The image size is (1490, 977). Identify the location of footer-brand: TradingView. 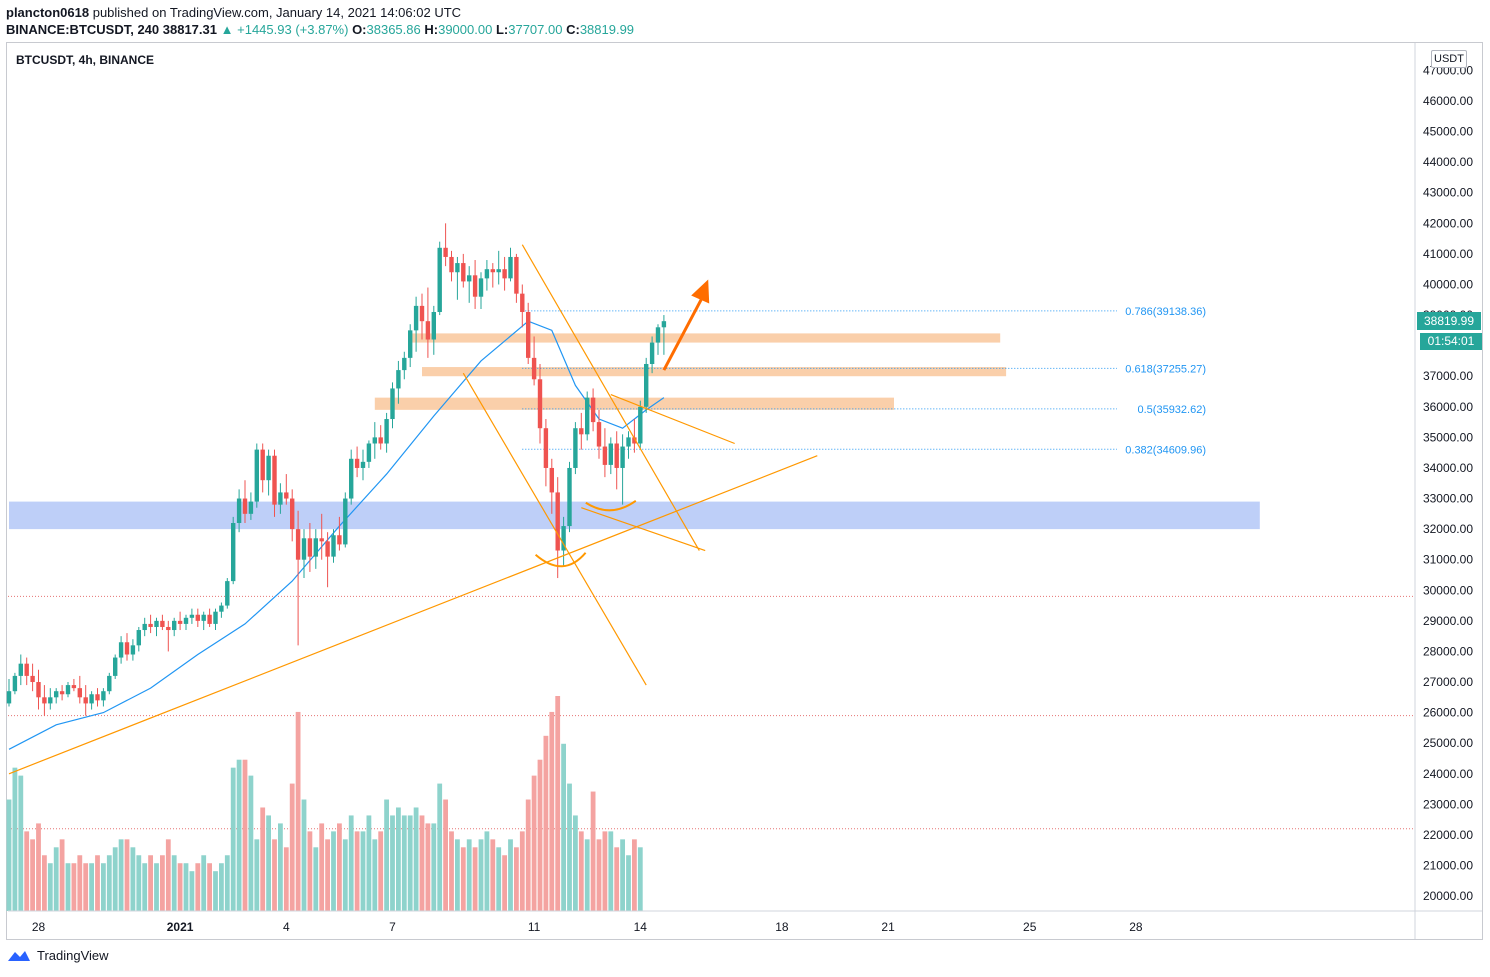
(73, 955).